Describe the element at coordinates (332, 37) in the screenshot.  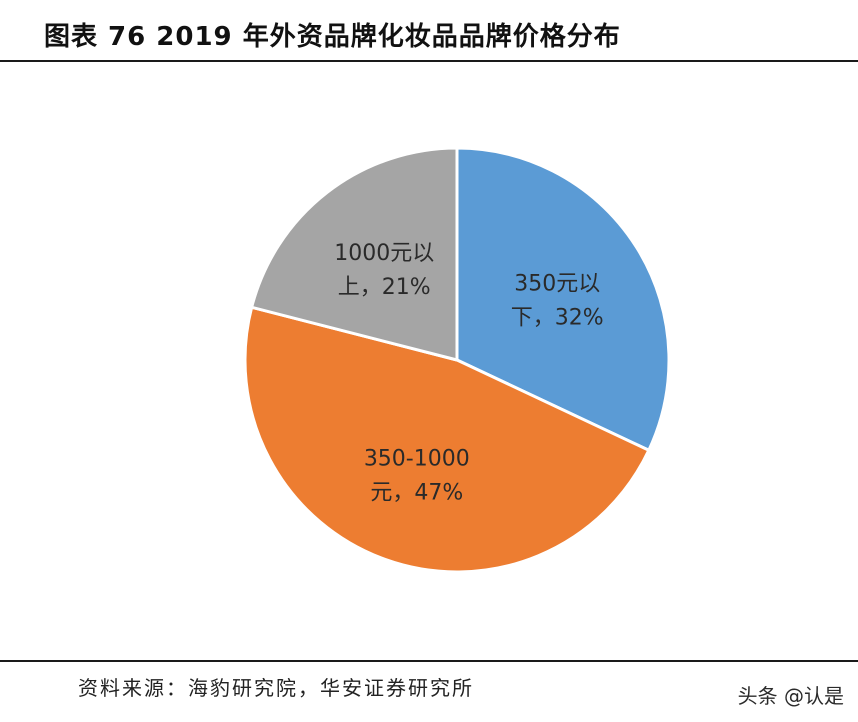
I see `chart-title: 图表 76 2019 年外资品牌化妆品品牌价格分布` at that location.